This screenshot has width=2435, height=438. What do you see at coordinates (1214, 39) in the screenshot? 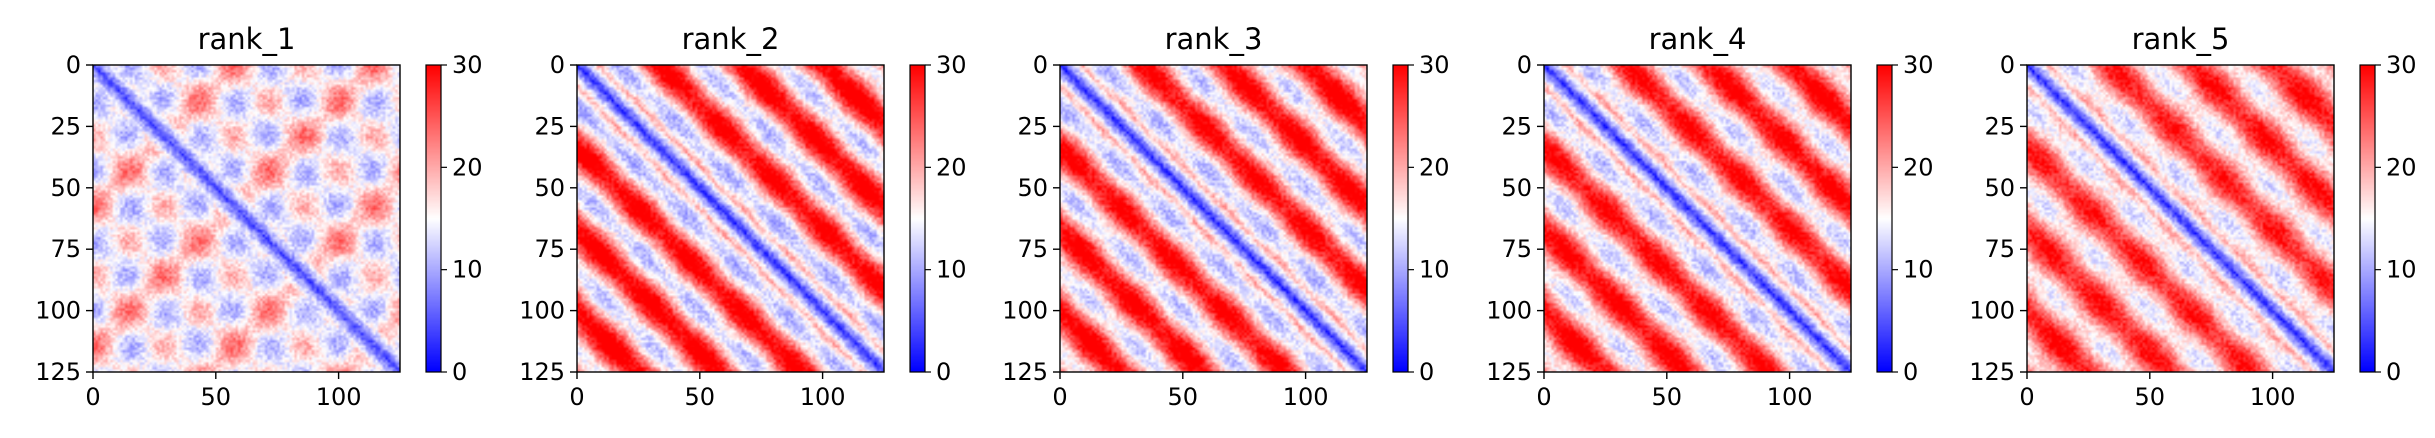
I see `panel-title: rank_3` at bounding box center [1214, 39].